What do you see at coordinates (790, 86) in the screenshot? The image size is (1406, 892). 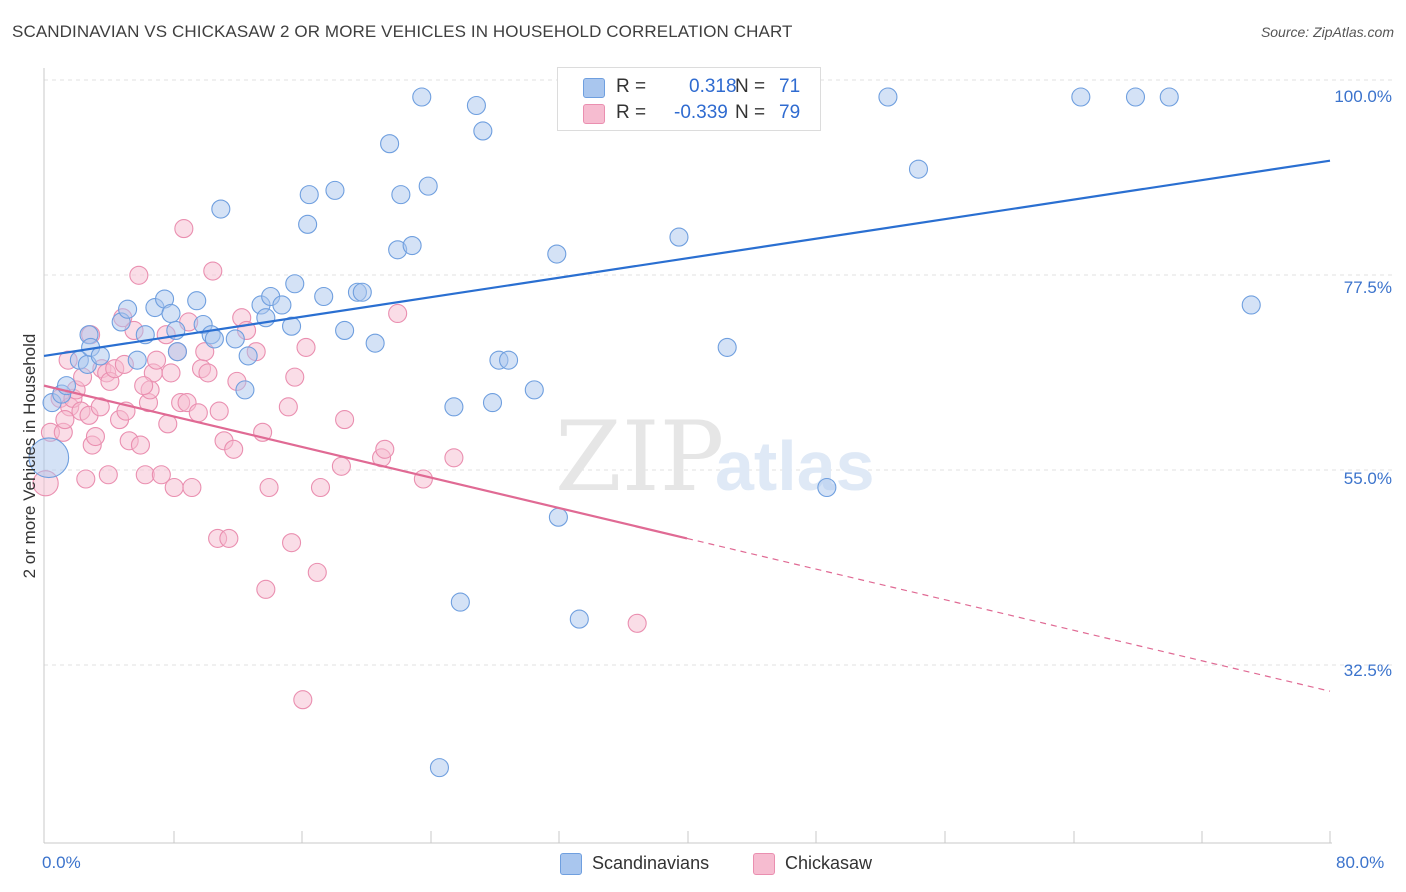 I see `legend-n-value-scandinavians: 71` at bounding box center [790, 86].